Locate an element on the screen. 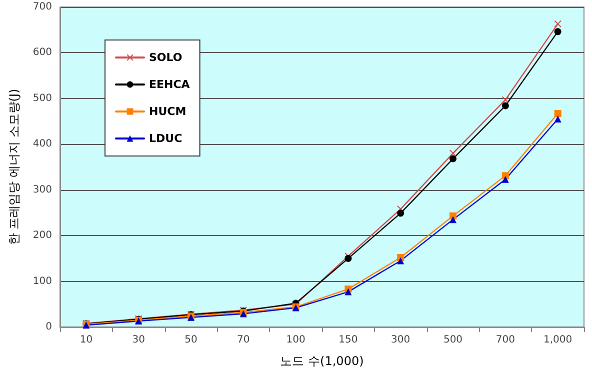 The height and width of the screenshot is (372, 592). x-tick-label: 10 is located at coordinates (86, 340).